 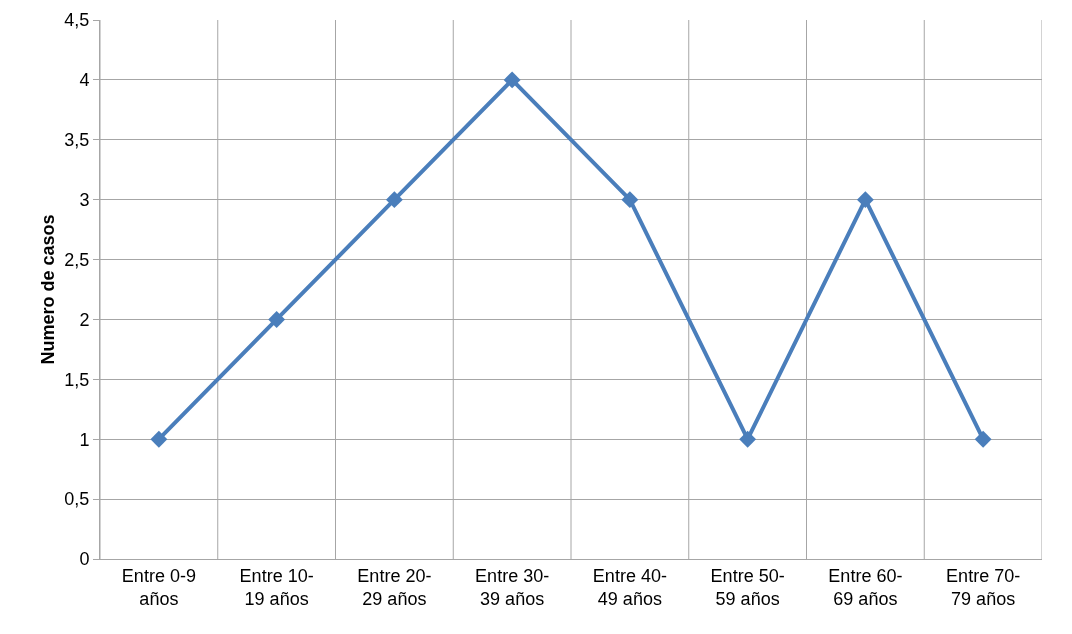 What do you see at coordinates (77, 379) in the screenshot?
I see `y-tick-label: 1,5` at bounding box center [77, 379].